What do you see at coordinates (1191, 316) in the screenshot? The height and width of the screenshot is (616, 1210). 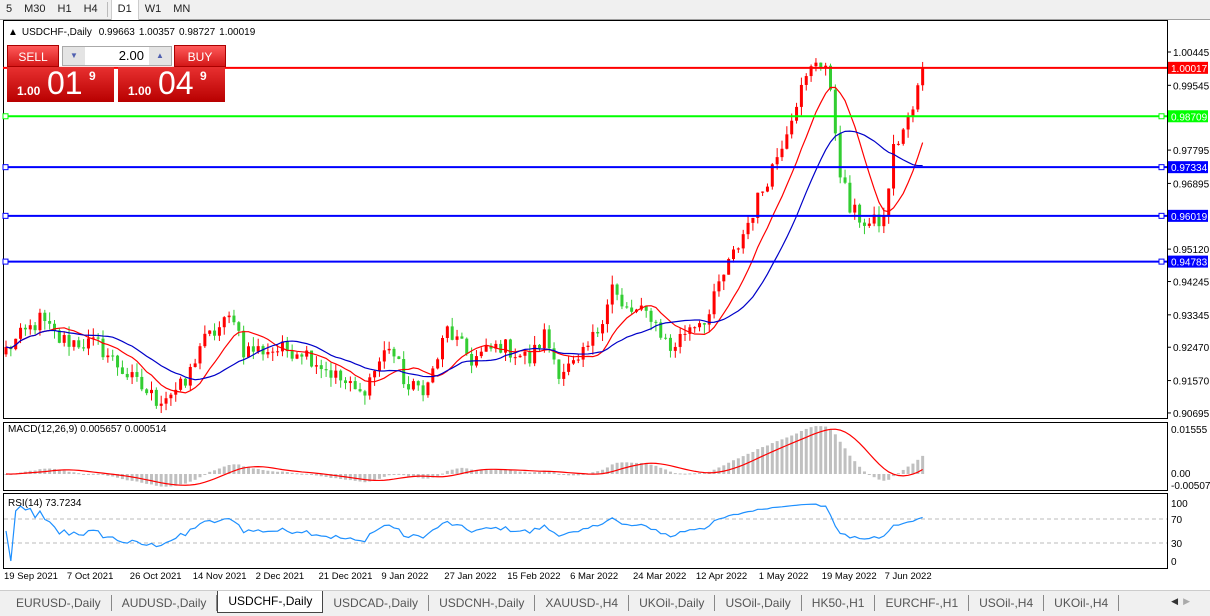 I see `price-tick-label: 0.93345` at bounding box center [1191, 316].